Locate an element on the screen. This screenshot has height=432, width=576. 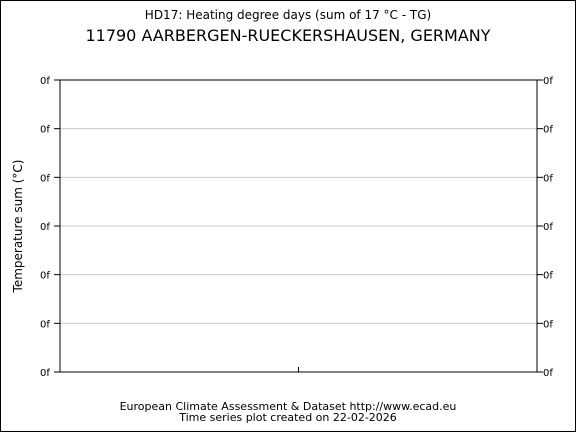
chart-subtitle: 11790 AARBERGEN-RUECKERSHAUSEN, GERMANY is located at coordinates (288, 35).